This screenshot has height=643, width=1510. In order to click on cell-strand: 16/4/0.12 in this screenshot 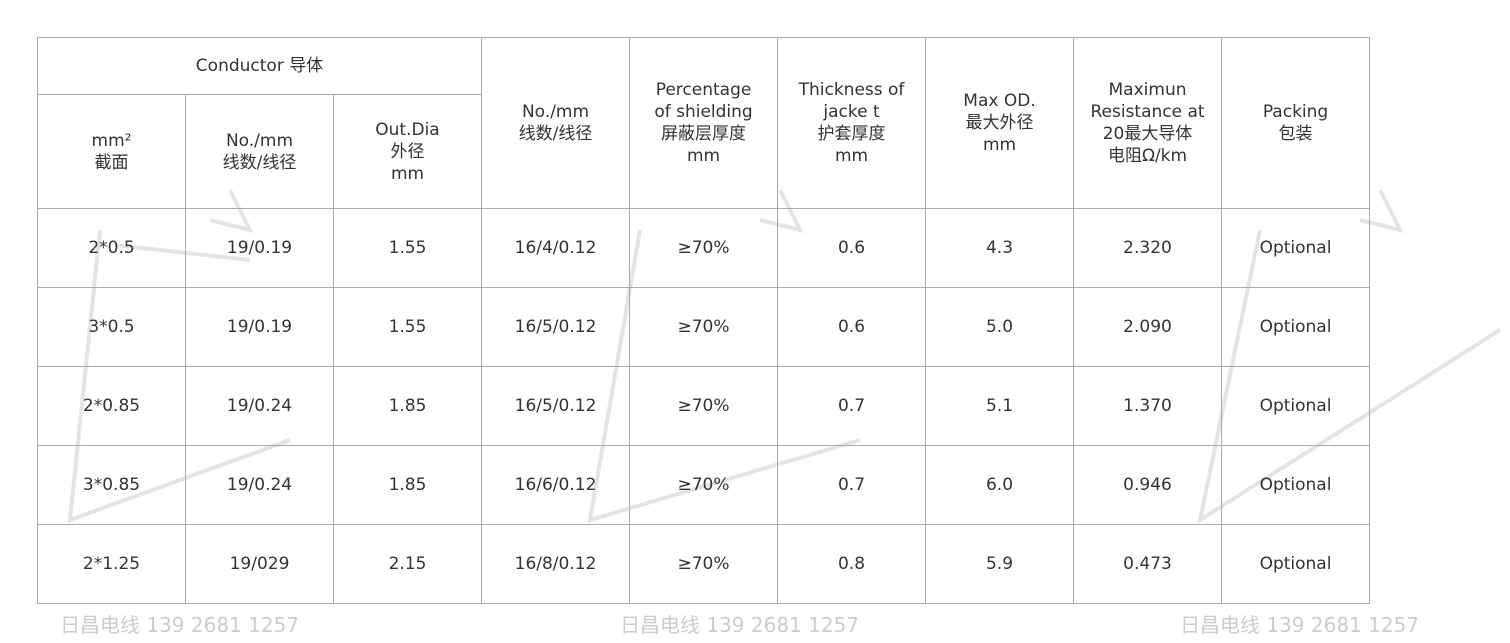, I will do `click(556, 248)`.